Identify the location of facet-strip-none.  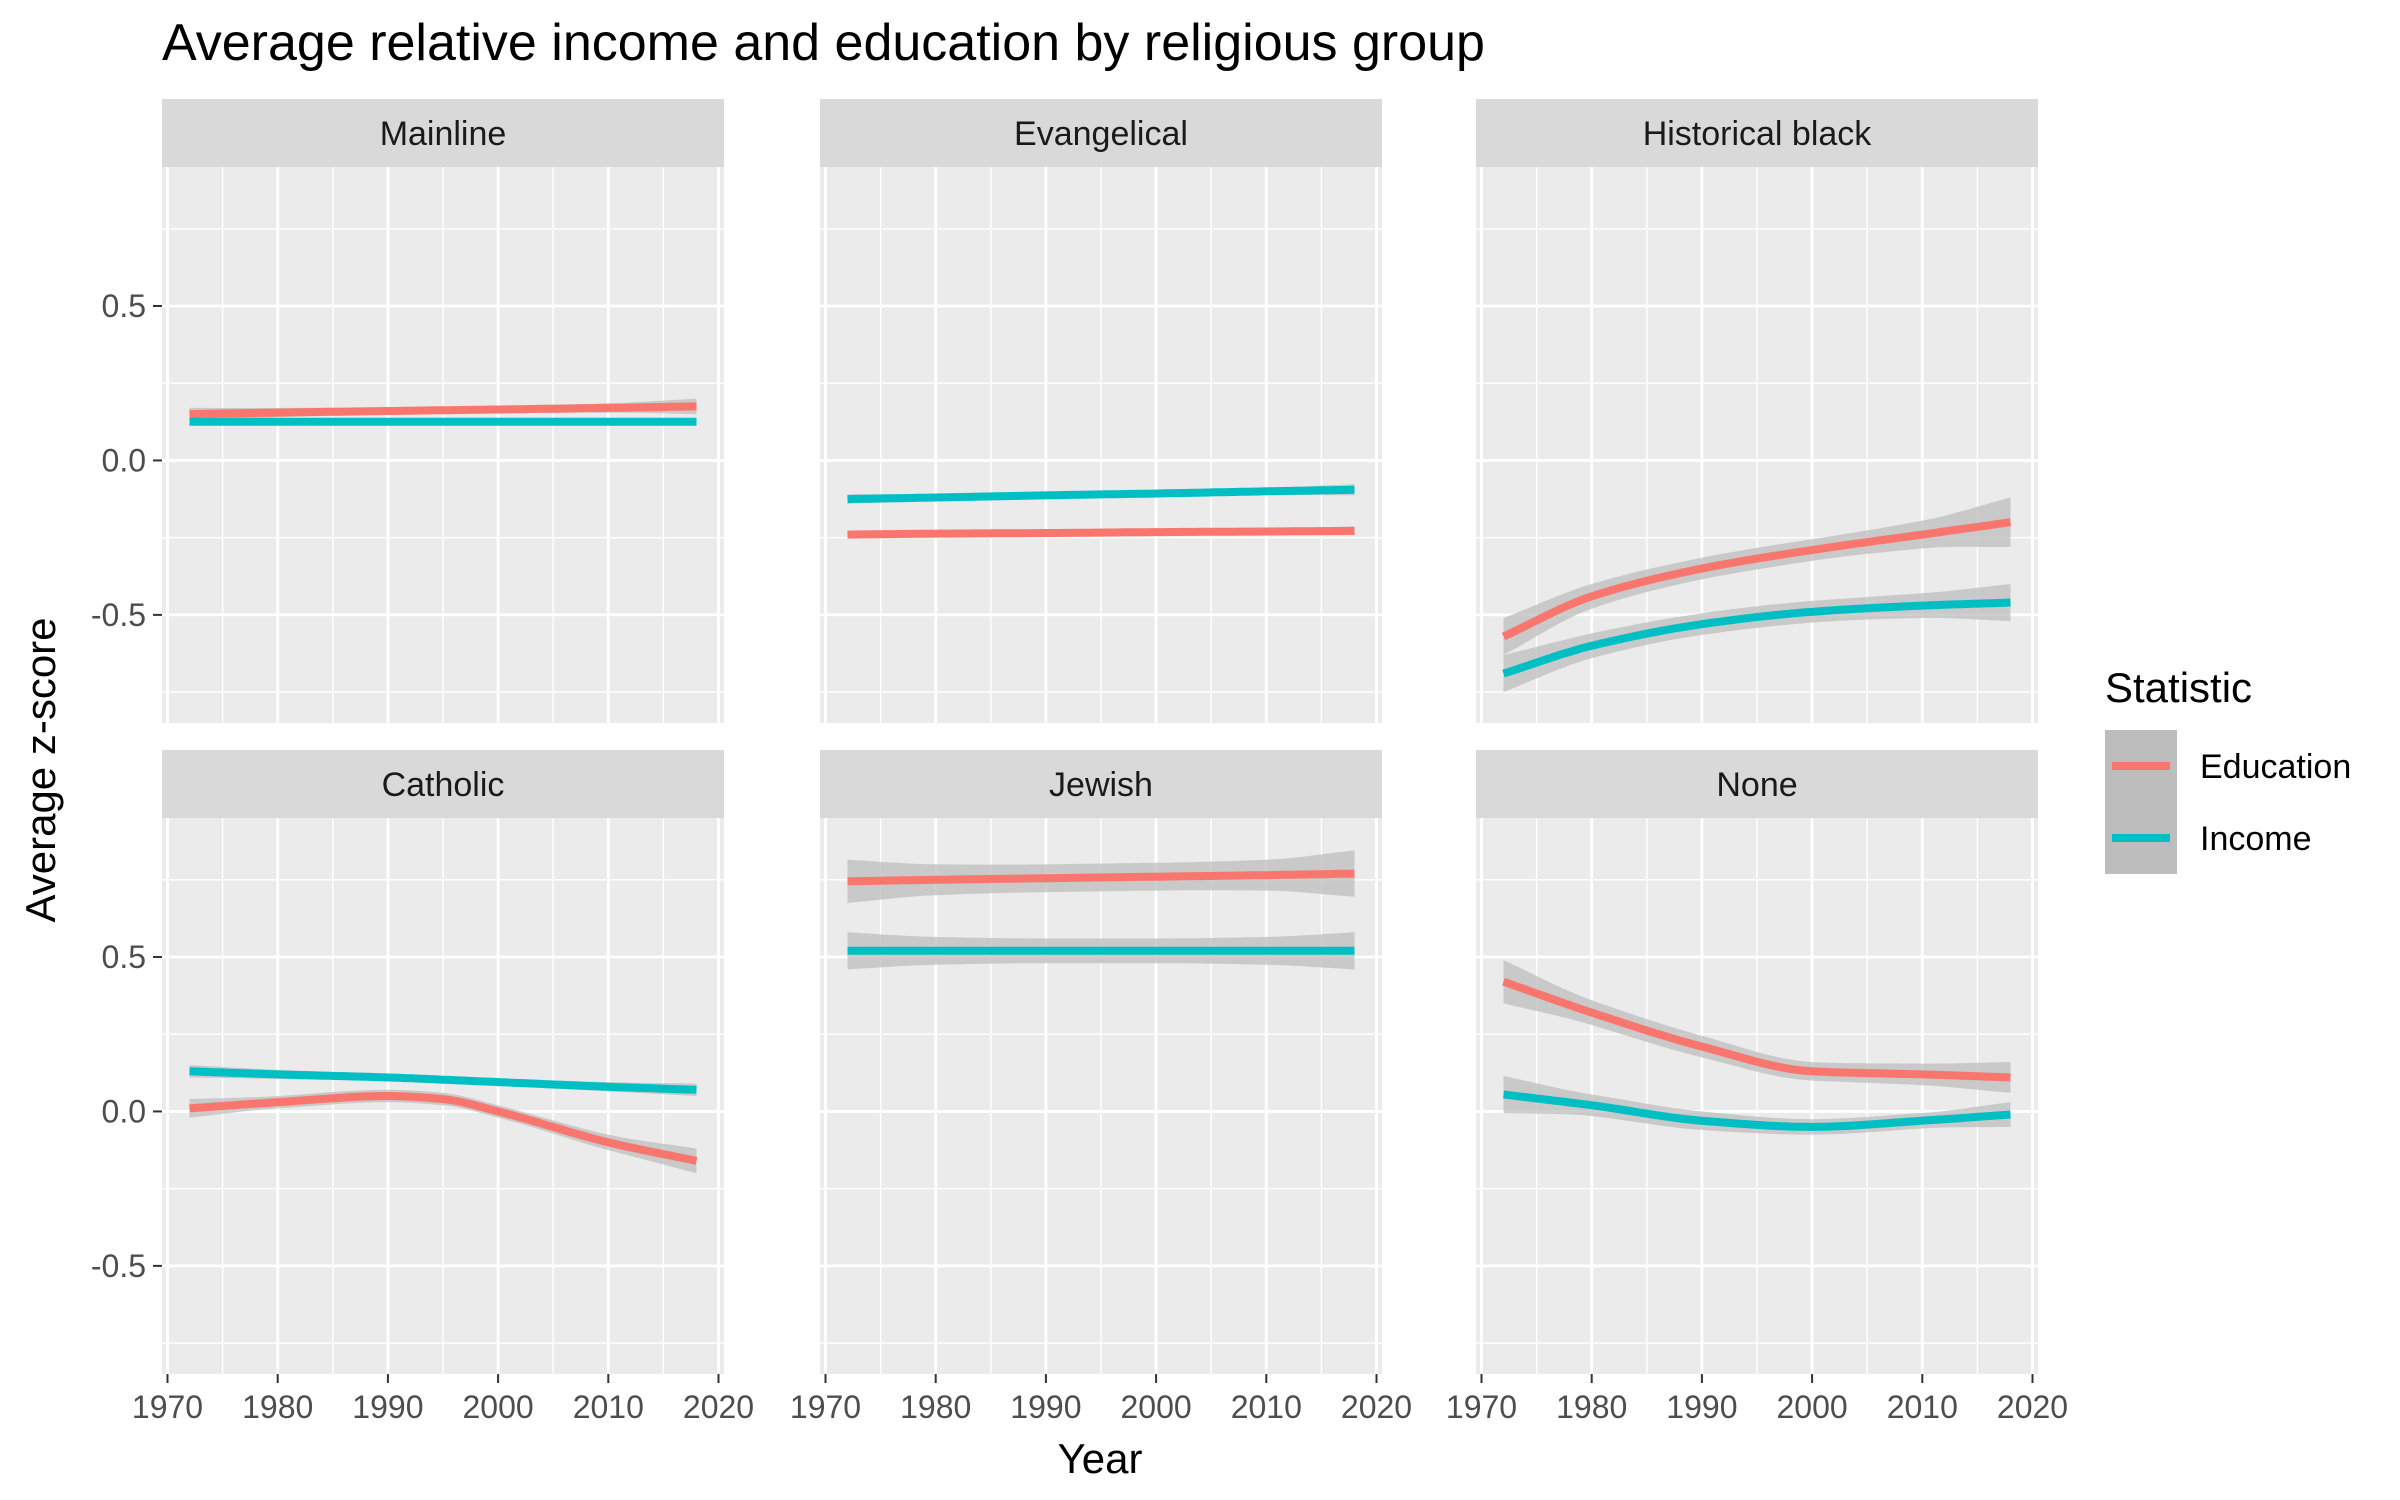
(1757, 784).